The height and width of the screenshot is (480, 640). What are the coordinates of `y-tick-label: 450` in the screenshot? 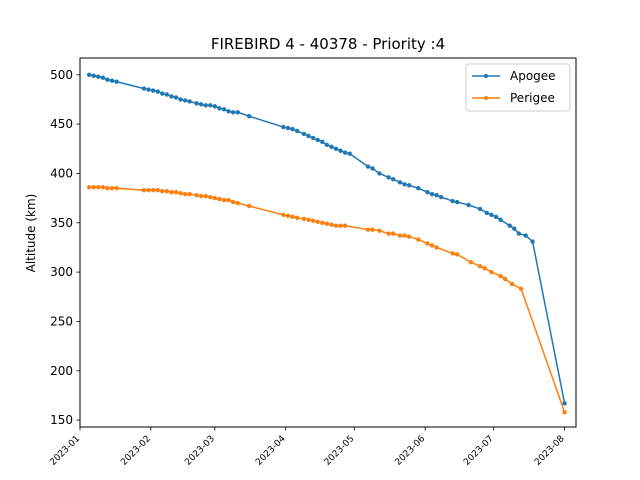 It's located at (61, 124).